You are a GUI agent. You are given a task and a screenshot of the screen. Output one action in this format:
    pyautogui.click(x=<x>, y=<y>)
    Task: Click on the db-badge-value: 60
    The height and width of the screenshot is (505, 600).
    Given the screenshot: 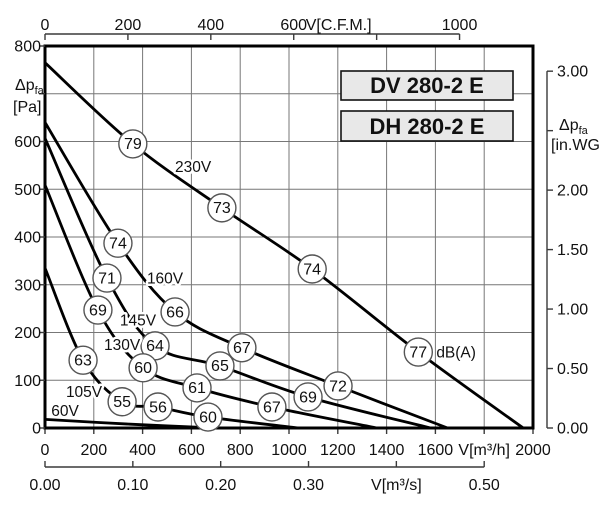 What is the action you would take?
    pyautogui.click(x=143, y=368)
    